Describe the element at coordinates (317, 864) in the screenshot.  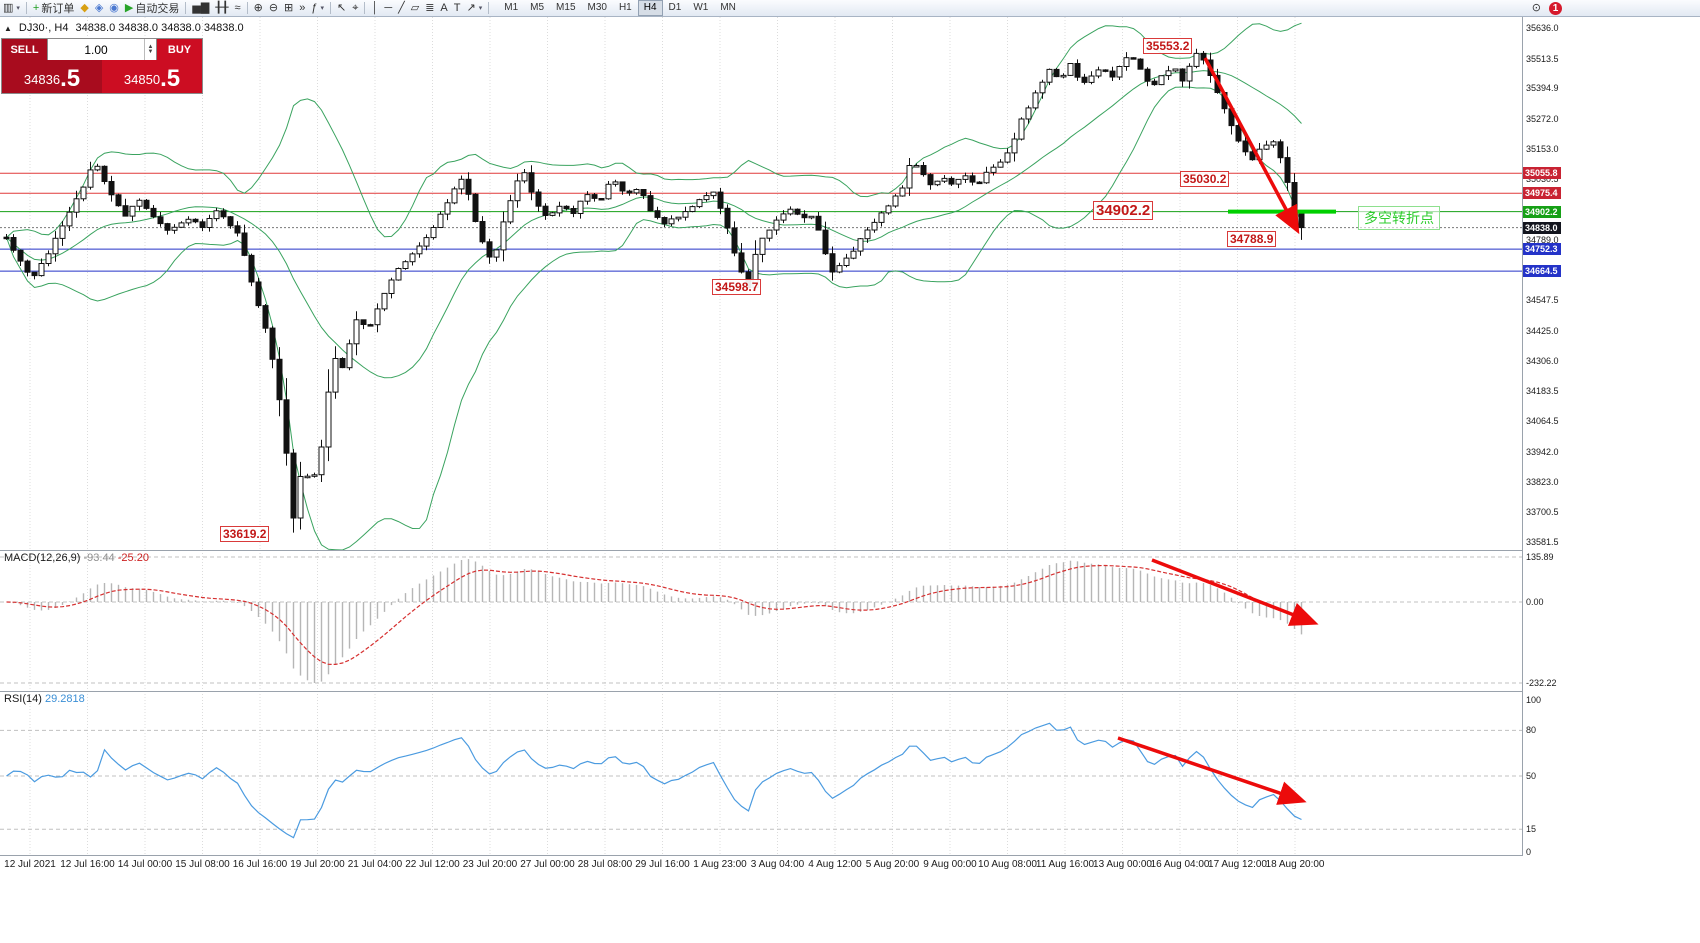
I see `time-axis-label: 19 Jul 20:00` at that location.